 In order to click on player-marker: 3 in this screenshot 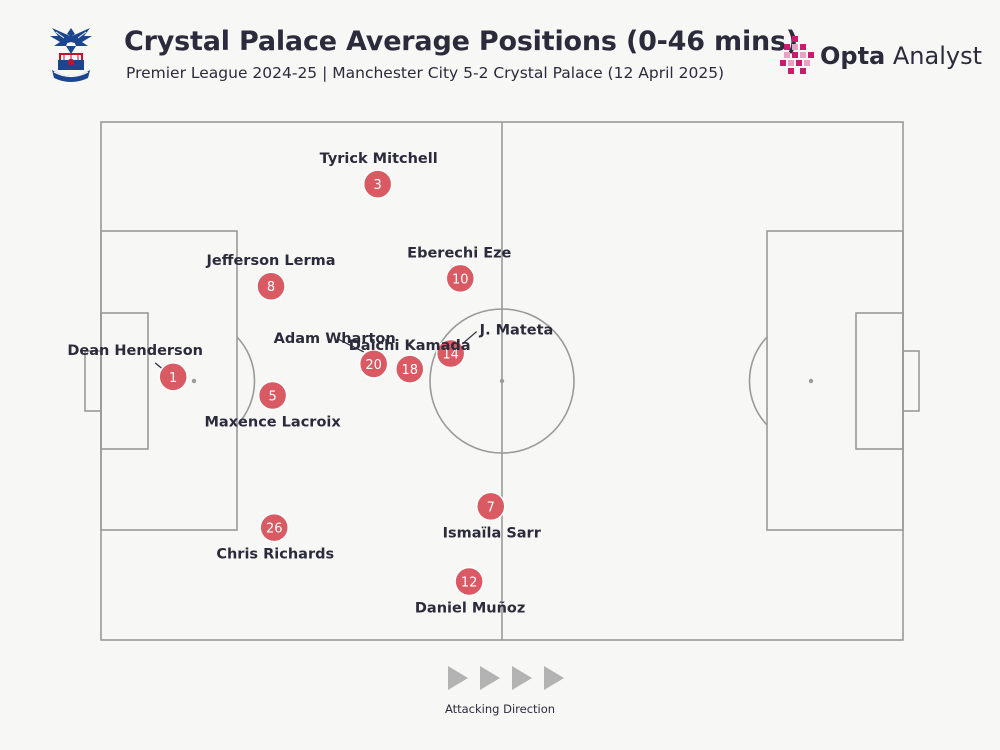, I will do `click(377, 184)`.